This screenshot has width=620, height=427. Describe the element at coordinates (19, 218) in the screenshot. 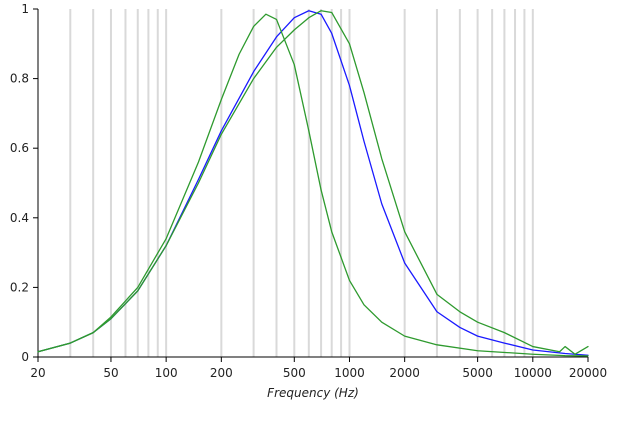

I see `y-tick-label: 0.4` at that location.